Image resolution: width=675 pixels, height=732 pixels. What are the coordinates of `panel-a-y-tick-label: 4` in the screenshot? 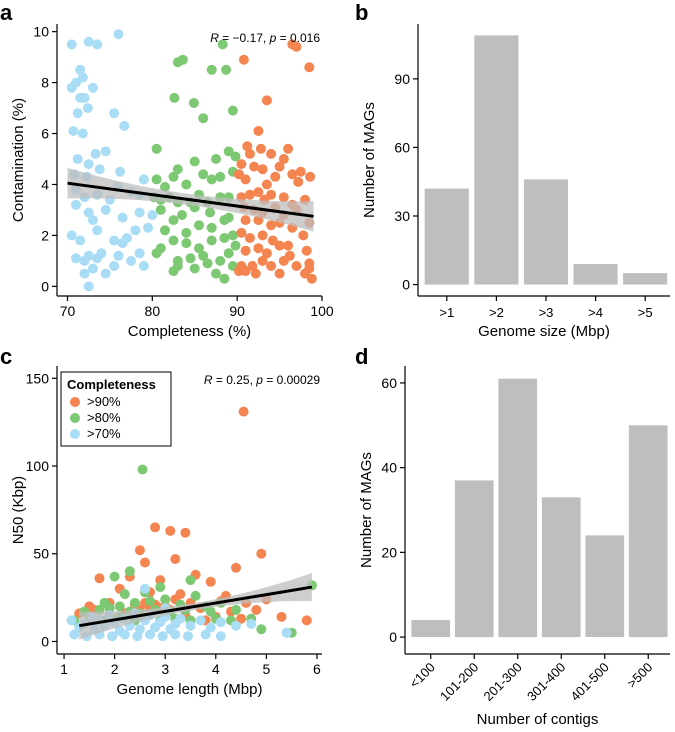 It's located at (45, 184).